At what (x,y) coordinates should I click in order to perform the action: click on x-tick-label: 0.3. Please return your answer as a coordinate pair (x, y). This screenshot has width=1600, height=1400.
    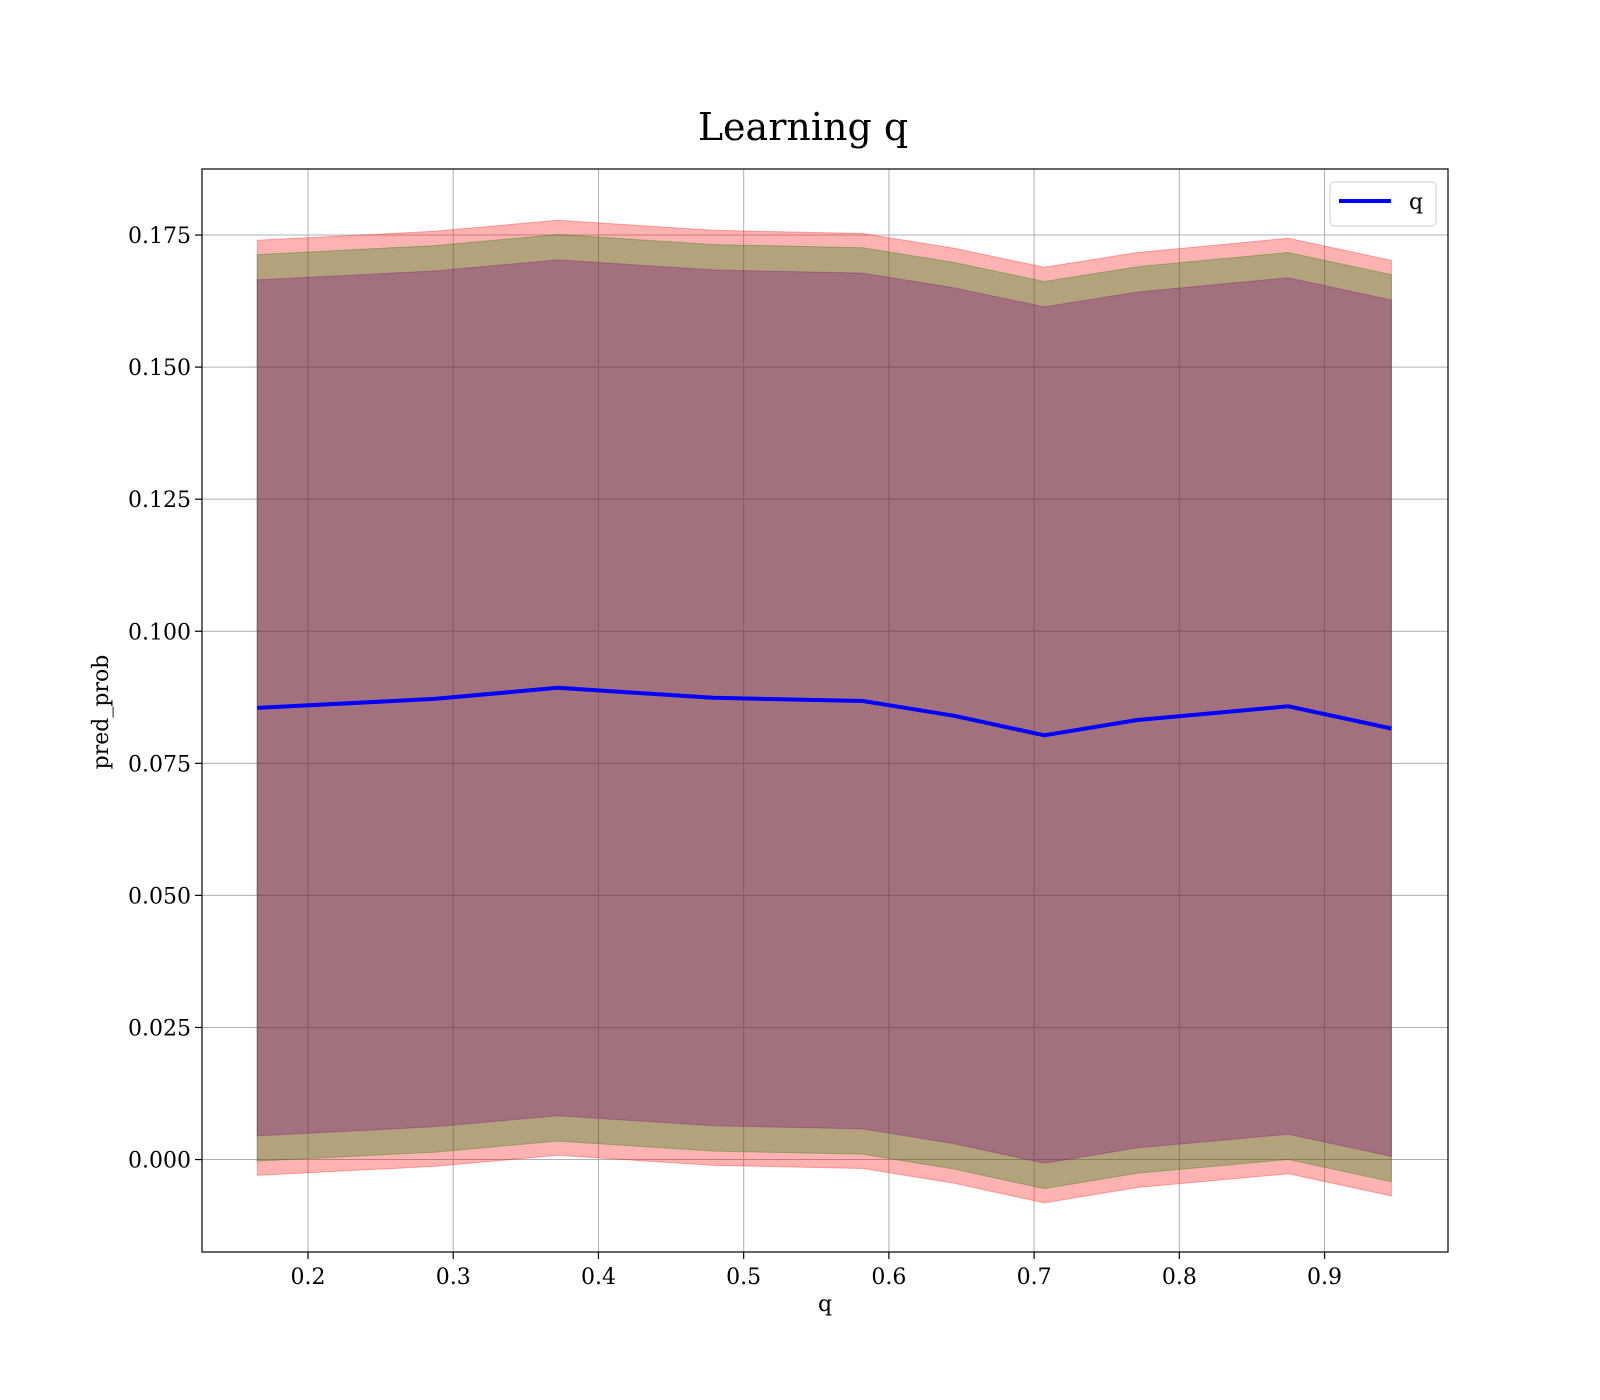
    Looking at the image, I should click on (453, 1277).